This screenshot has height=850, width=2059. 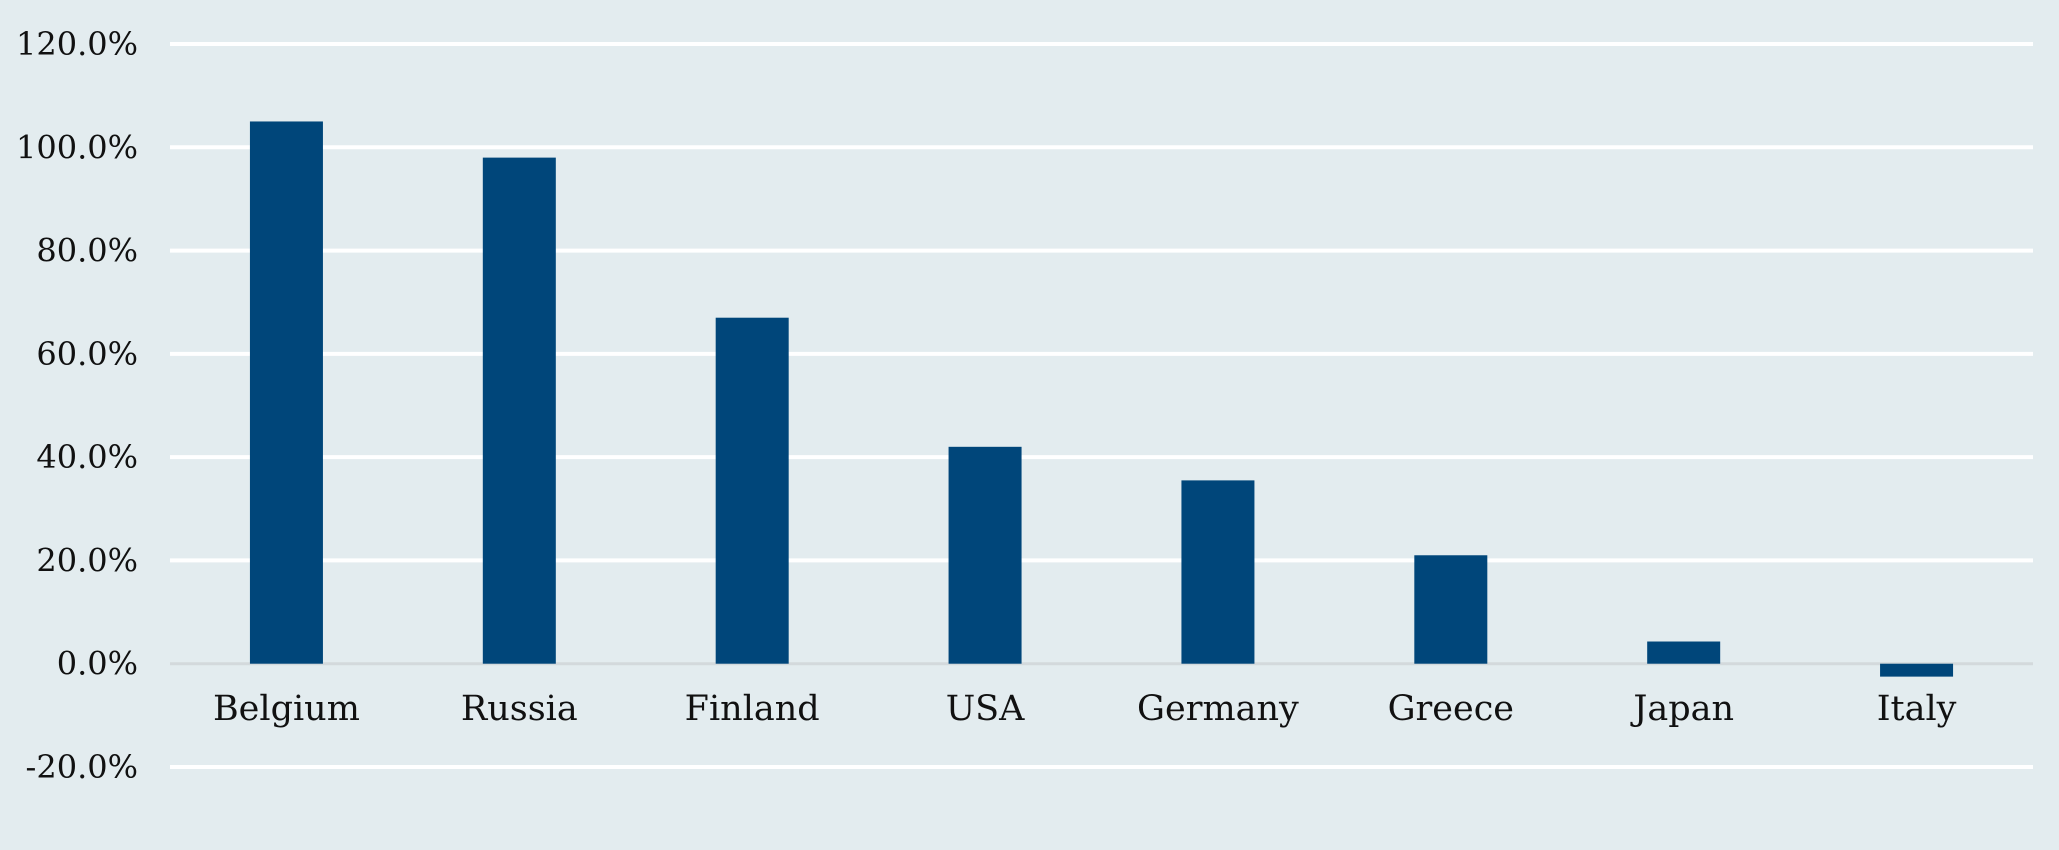 What do you see at coordinates (985, 555) in the screenshot?
I see `bar-usa` at bounding box center [985, 555].